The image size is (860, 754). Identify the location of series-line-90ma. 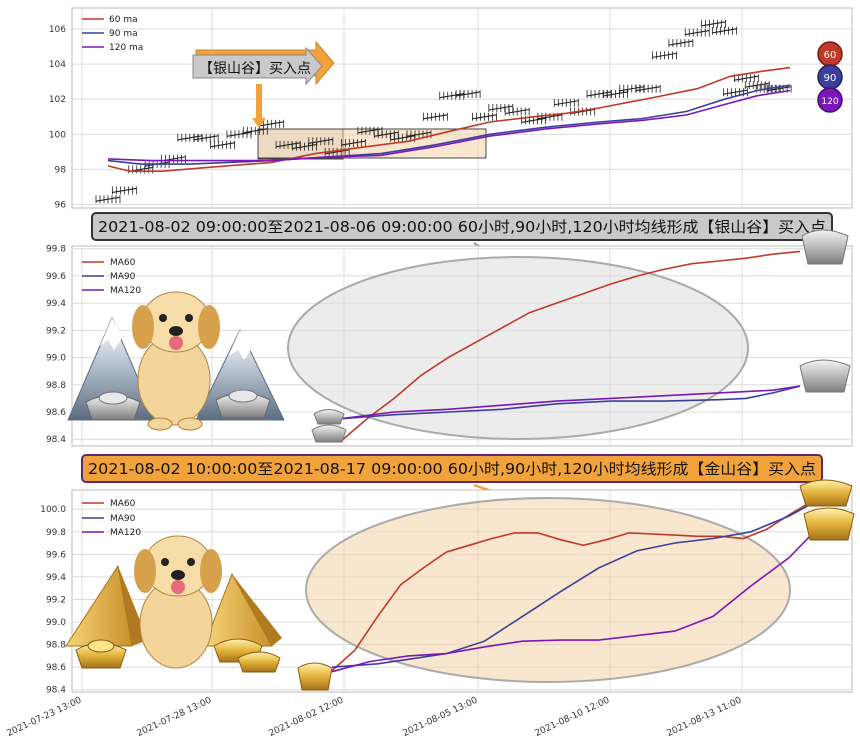
(449, 124).